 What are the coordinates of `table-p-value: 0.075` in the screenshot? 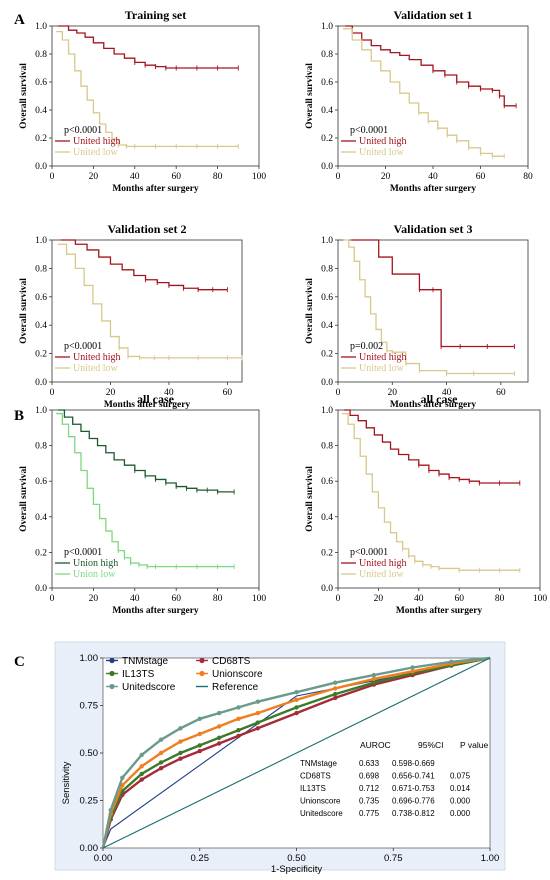 It's located at (460, 776).